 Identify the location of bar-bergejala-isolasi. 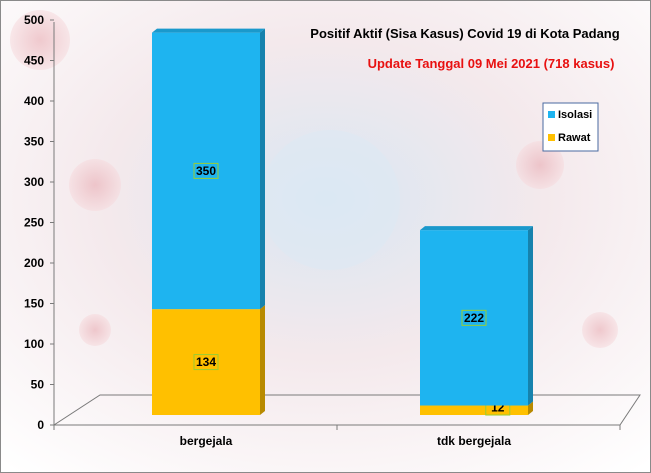
(206, 171).